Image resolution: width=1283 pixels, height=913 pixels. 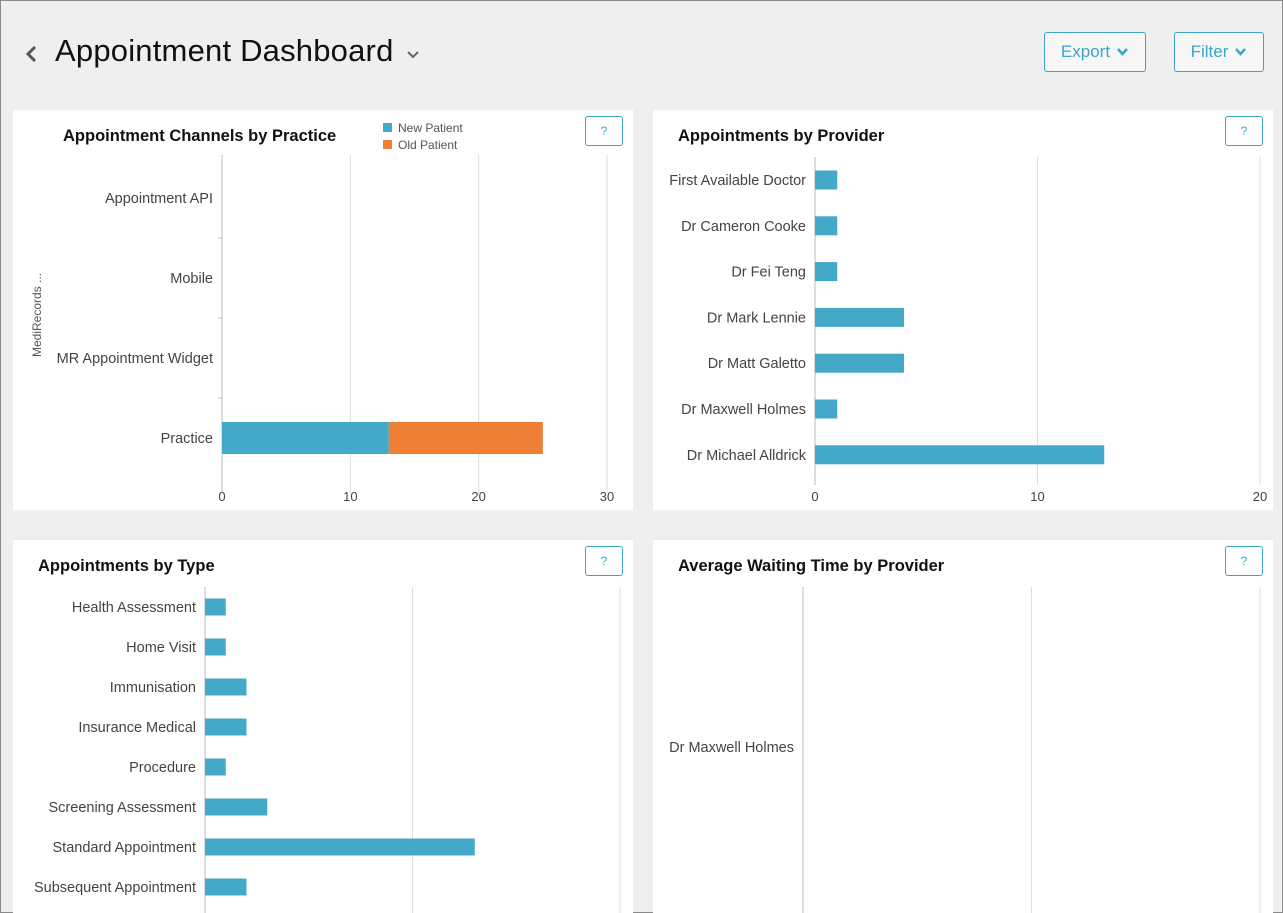 I want to click on category-label: Dr Matt Galetto, so click(x=757, y=364).